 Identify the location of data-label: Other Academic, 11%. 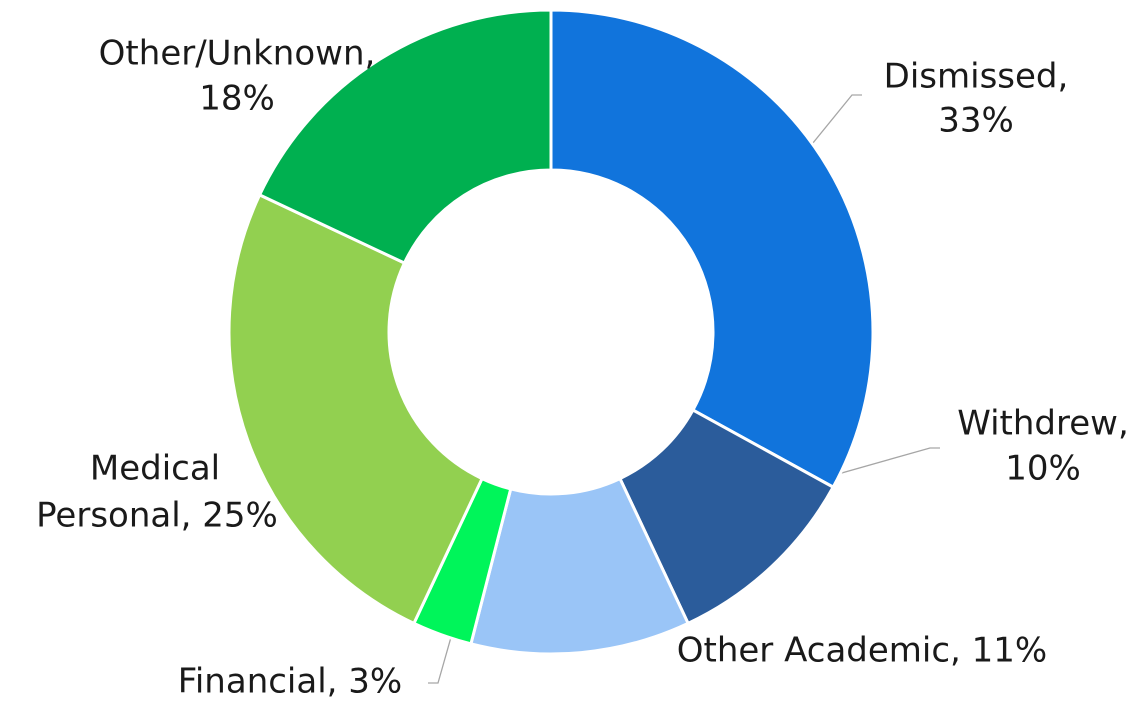
(862, 651).